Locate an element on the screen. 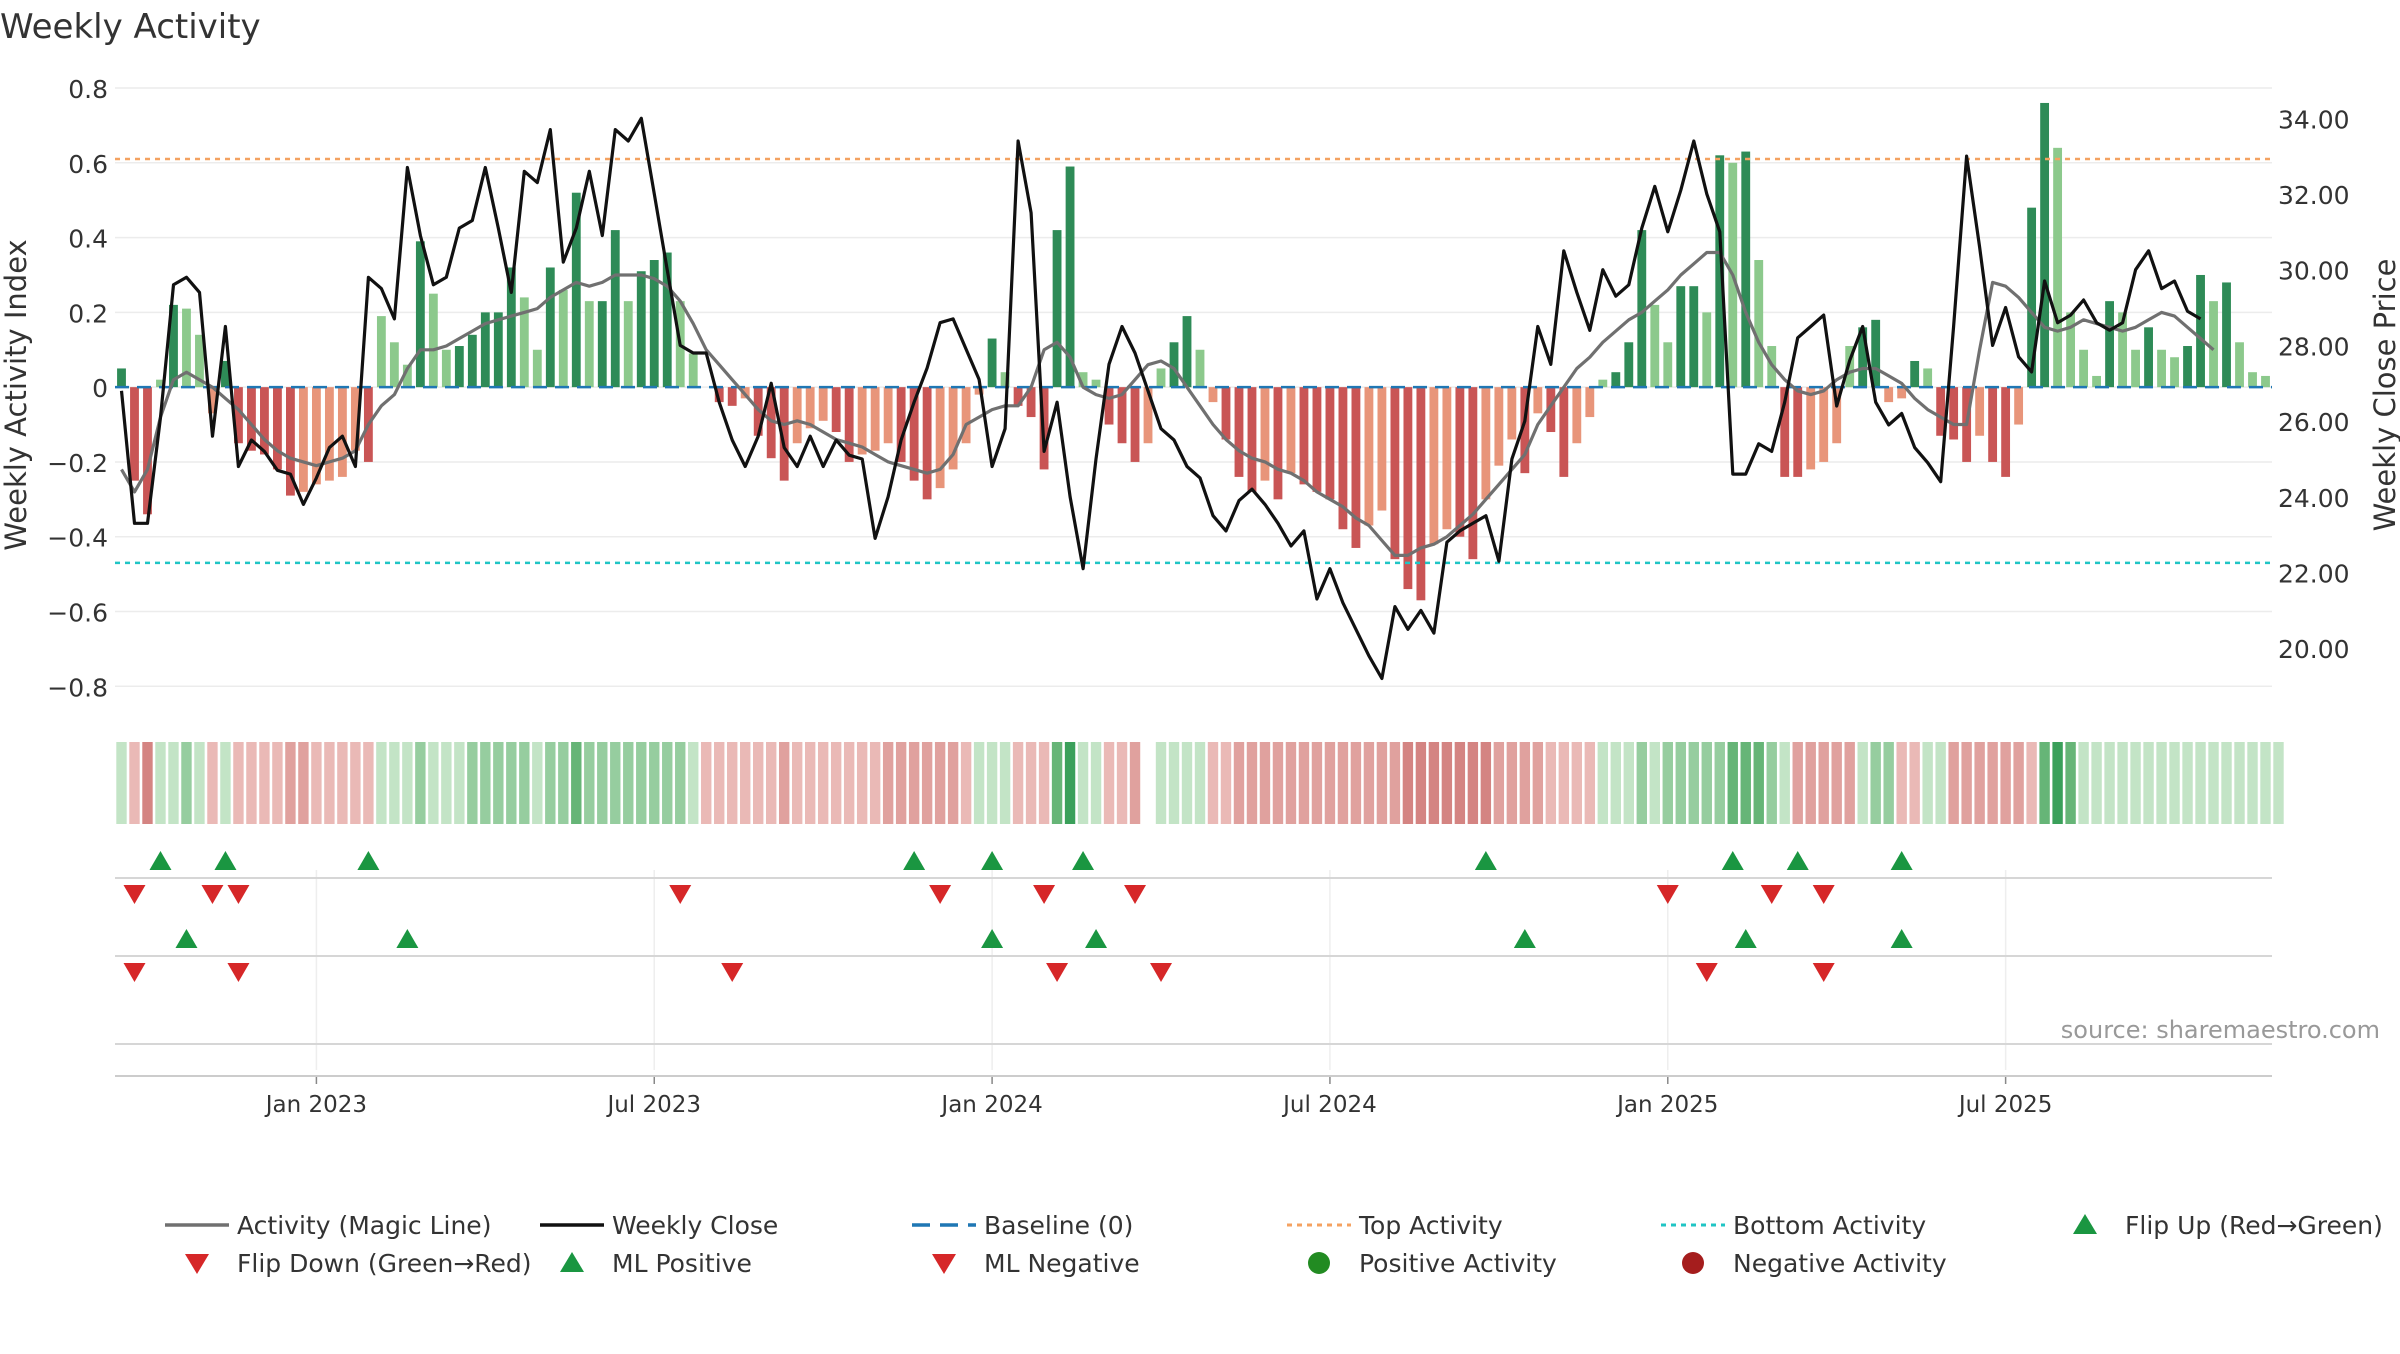 The image size is (2400, 1354). legend-item: ML Positive is located at coordinates (656, 1263).